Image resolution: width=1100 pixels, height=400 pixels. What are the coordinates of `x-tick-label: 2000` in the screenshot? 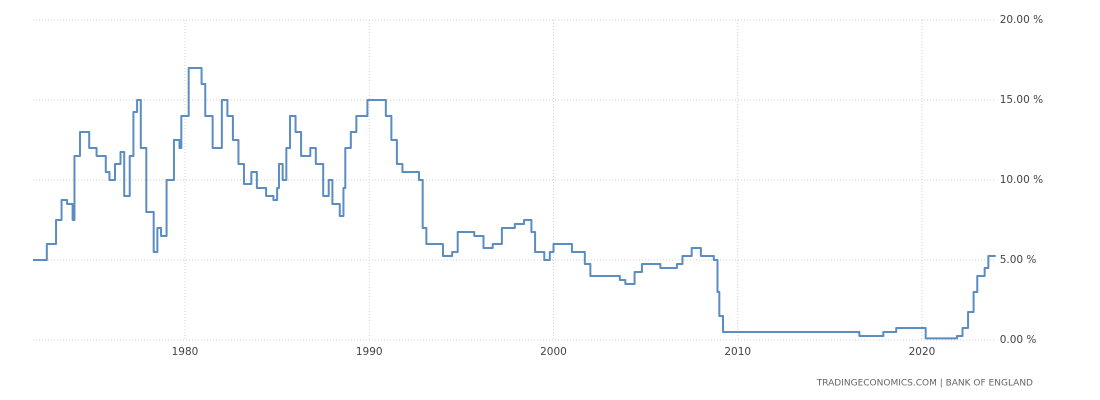 It's located at (553, 352).